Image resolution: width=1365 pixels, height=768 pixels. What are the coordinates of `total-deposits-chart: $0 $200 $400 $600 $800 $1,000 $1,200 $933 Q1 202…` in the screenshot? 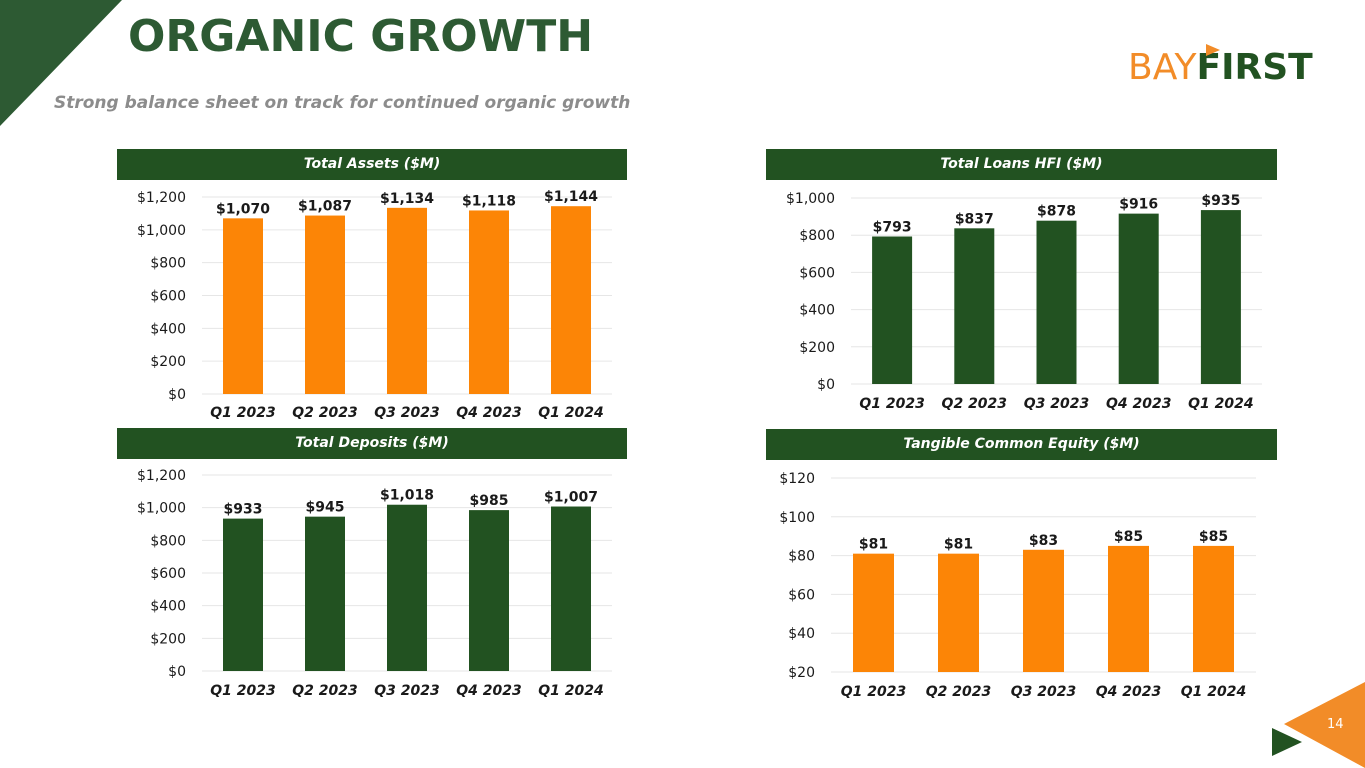 It's located at (374, 583).